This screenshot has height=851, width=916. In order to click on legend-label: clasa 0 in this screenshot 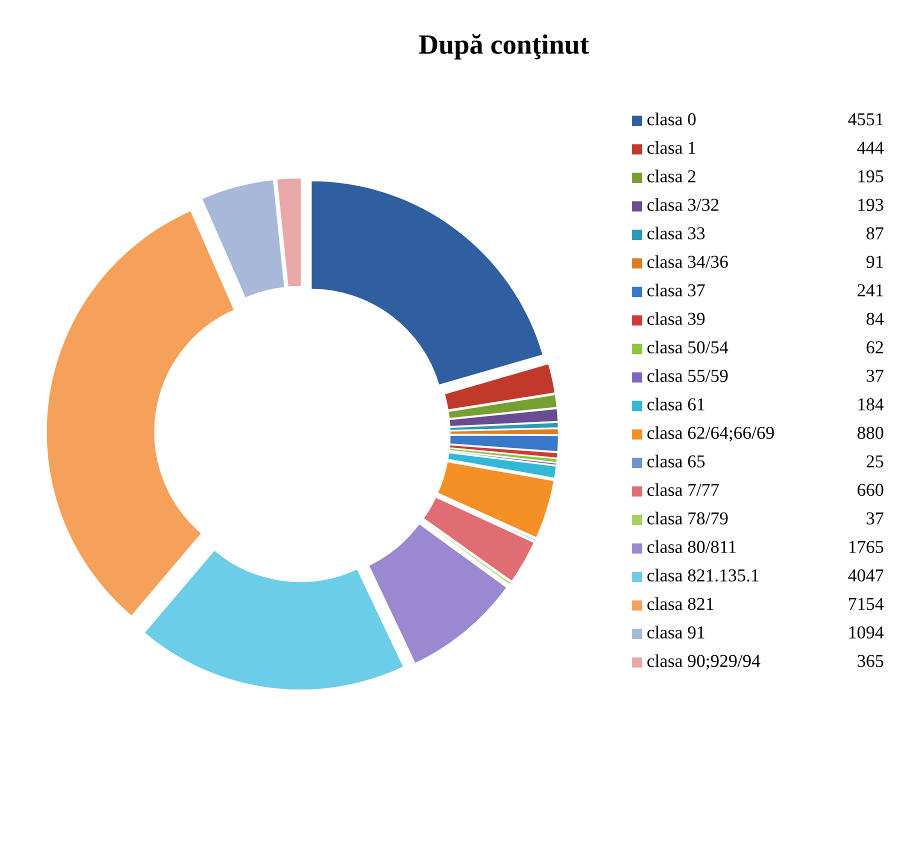, I will do `click(671, 119)`.